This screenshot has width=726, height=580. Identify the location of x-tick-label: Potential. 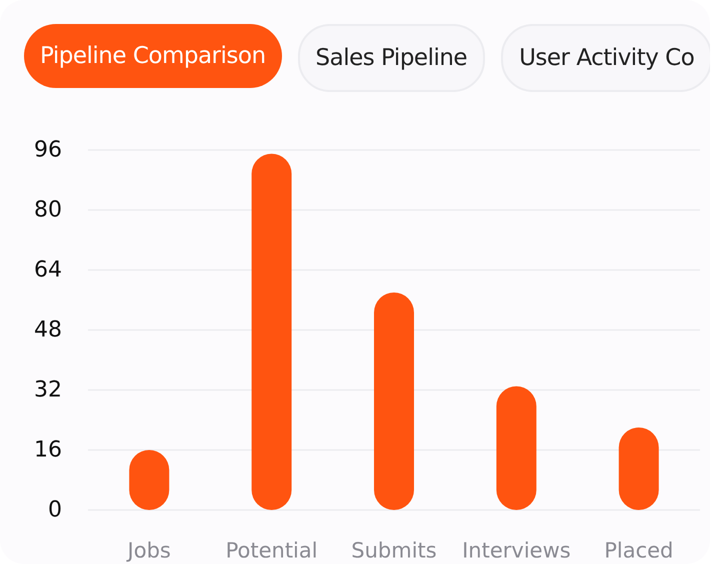
(272, 550).